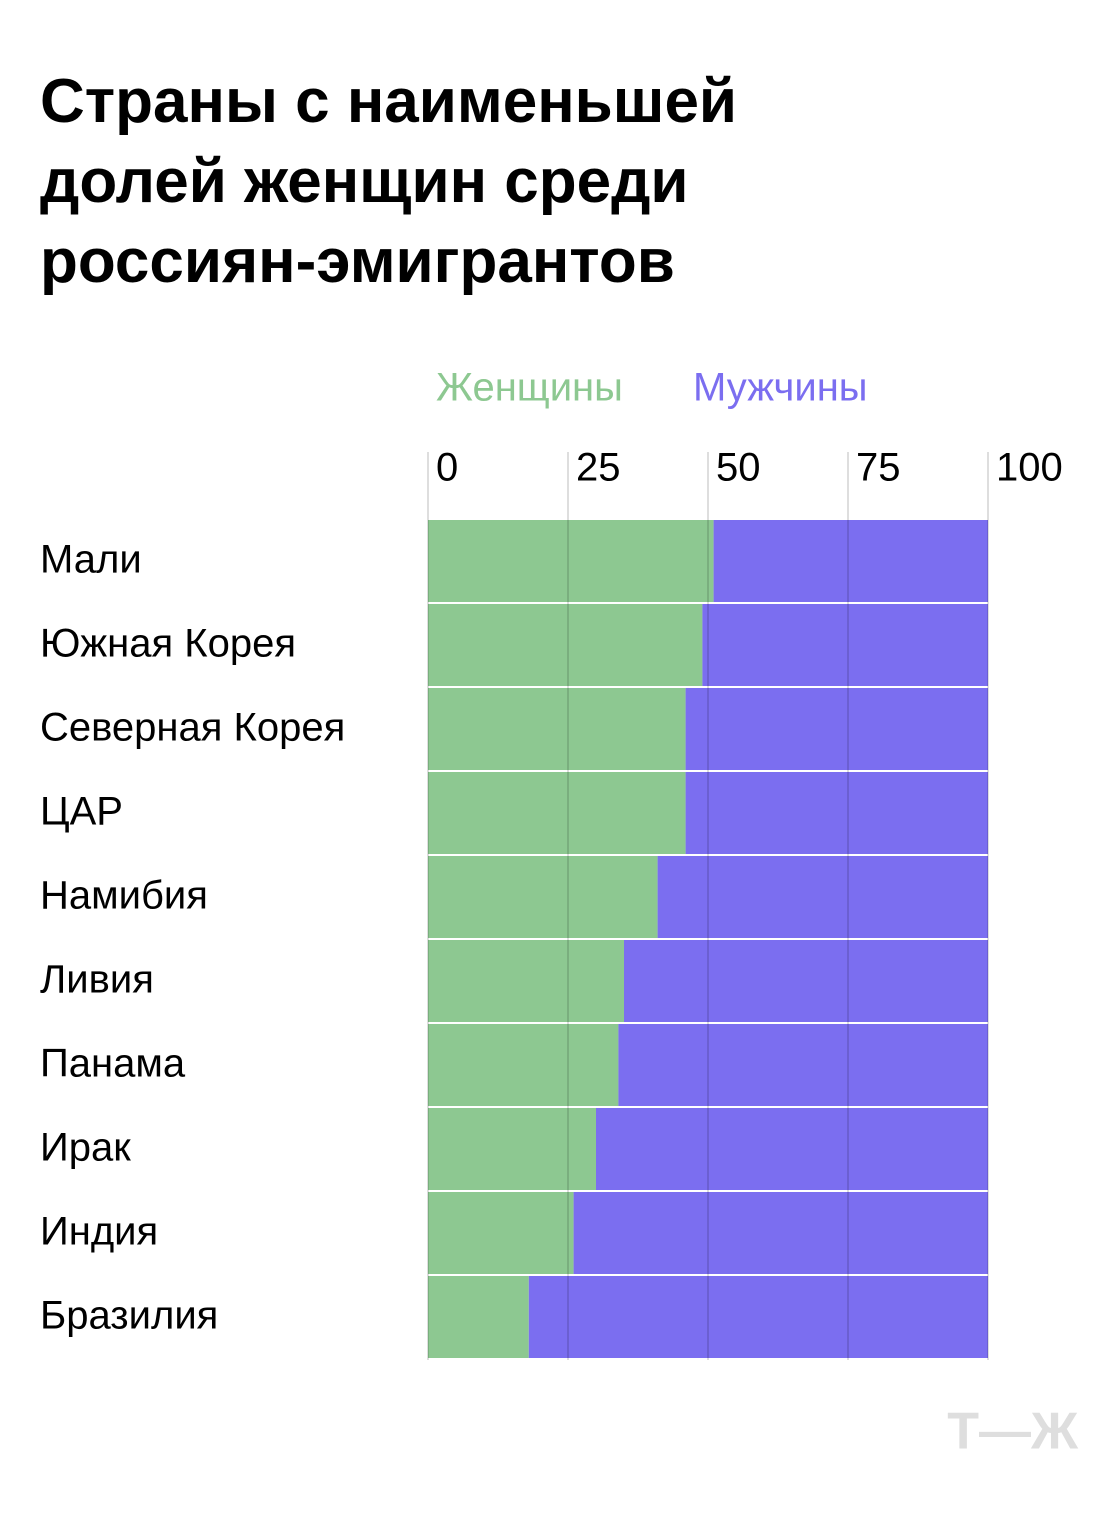 This screenshot has height=1528, width=1120. Describe the element at coordinates (81, 812) in the screenshot. I see `y-tick-label: ЦАР` at that location.